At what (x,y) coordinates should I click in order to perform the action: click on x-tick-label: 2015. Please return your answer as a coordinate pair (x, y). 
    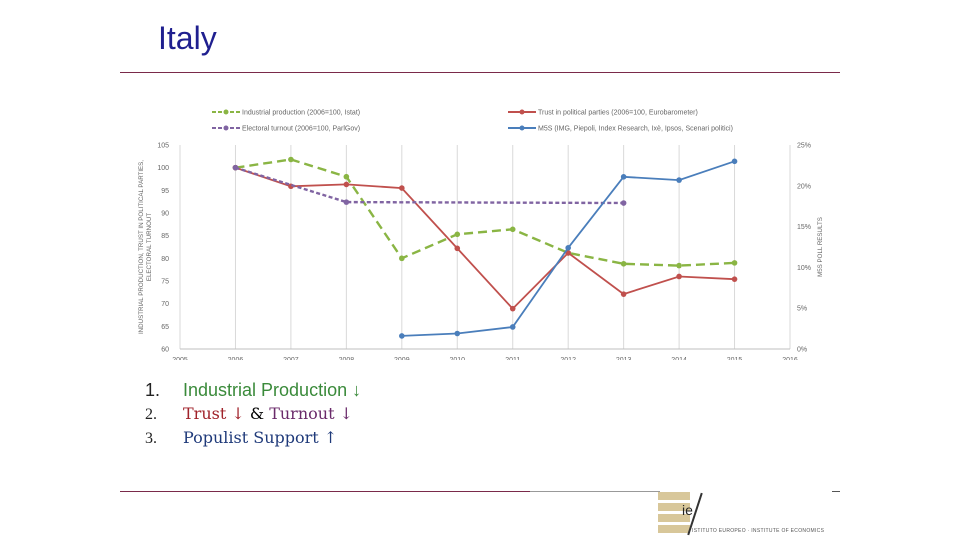
    Looking at the image, I should click on (735, 358).